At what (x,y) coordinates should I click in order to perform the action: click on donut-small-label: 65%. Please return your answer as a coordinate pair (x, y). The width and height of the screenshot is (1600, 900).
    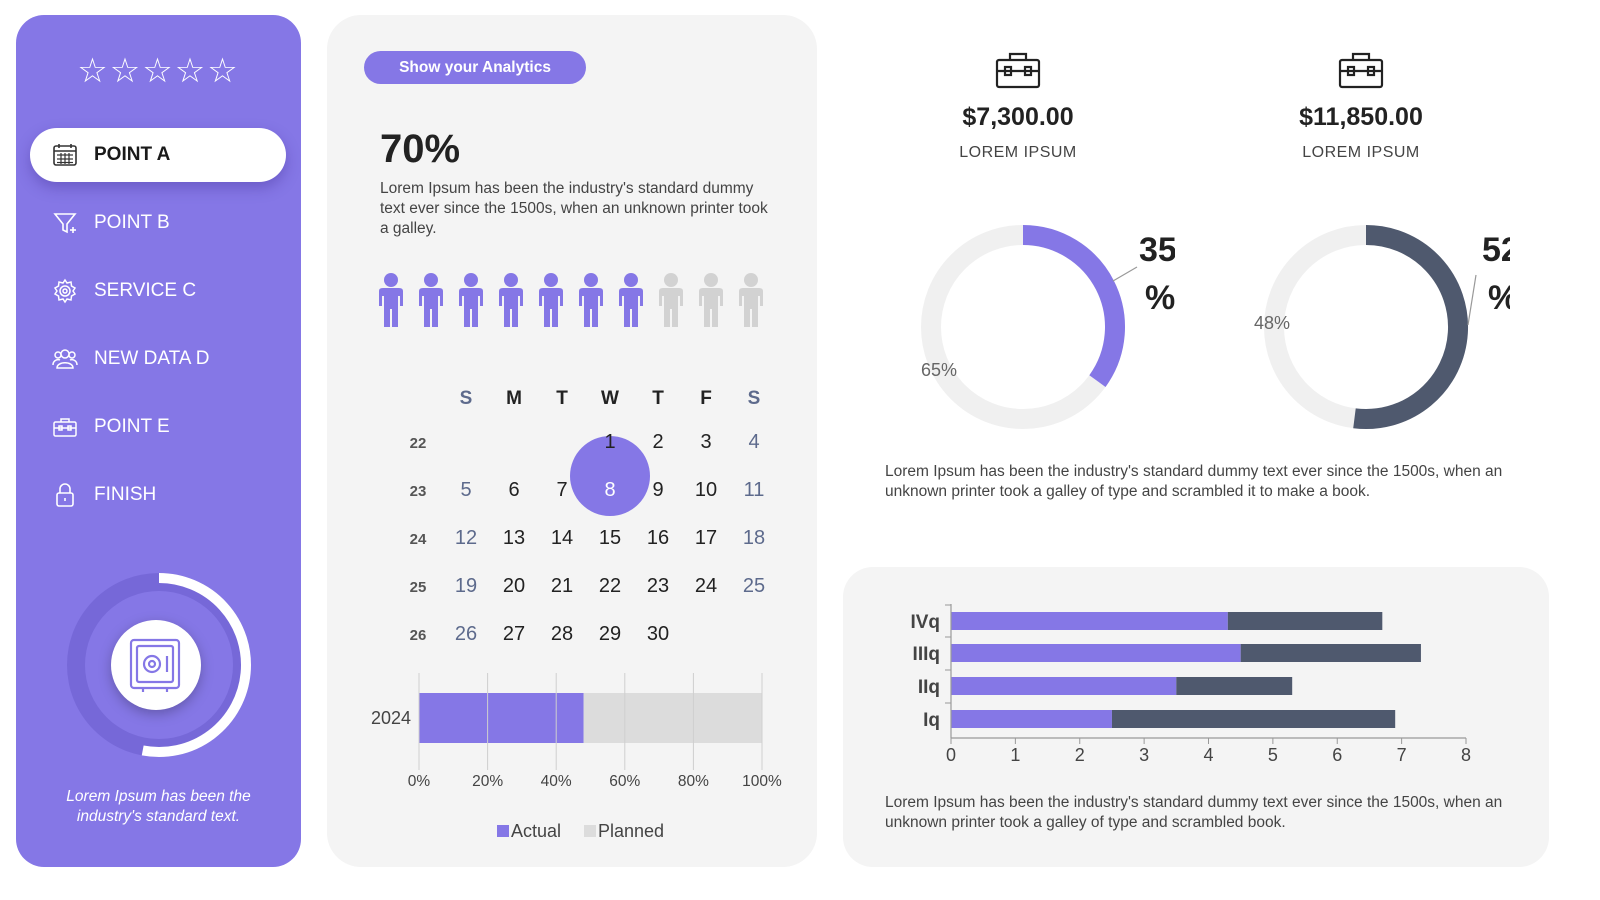
    Looking at the image, I should click on (939, 370).